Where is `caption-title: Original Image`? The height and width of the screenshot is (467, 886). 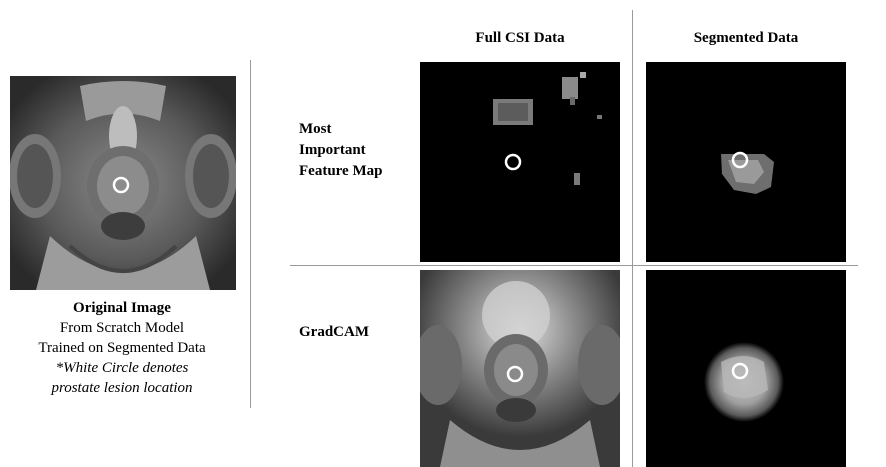
caption-title: Original Image is located at coordinates (122, 308).